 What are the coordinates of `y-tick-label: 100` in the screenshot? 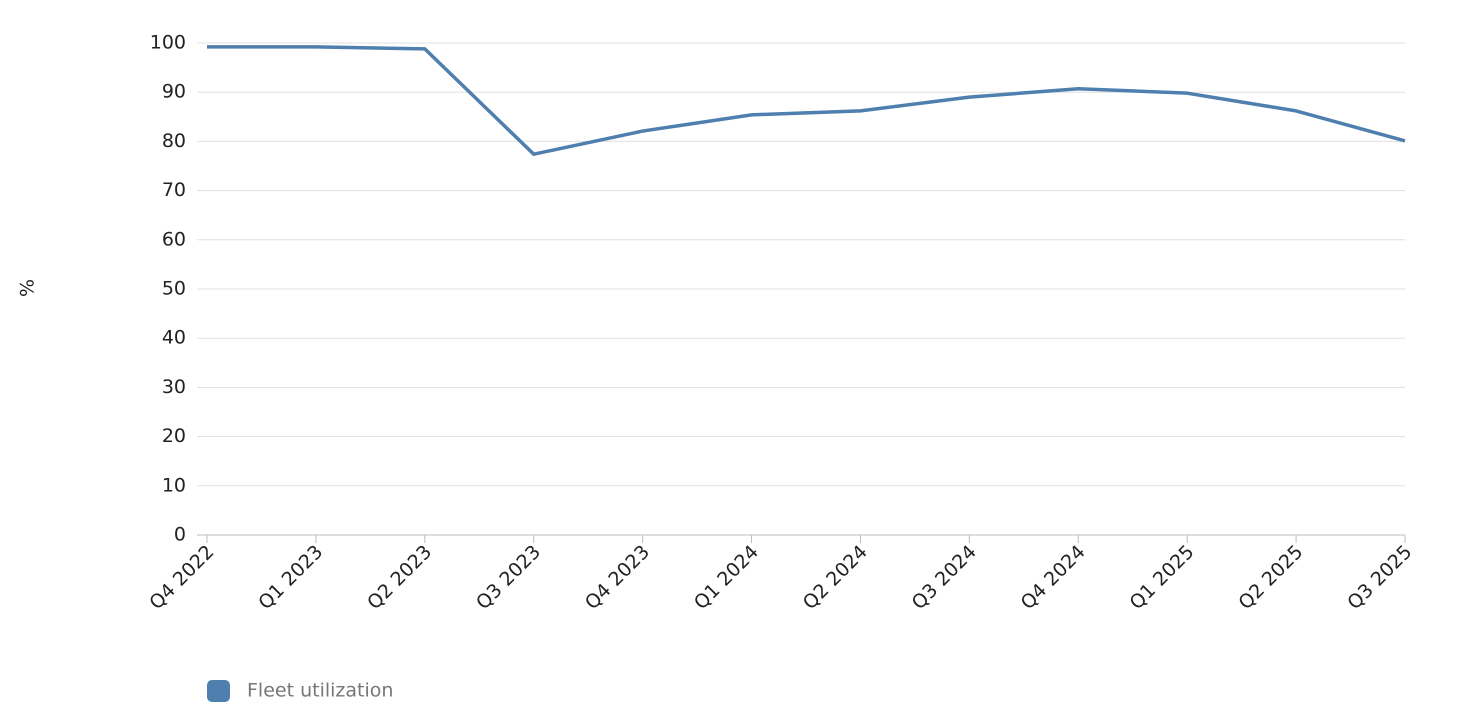 It's located at (168, 43).